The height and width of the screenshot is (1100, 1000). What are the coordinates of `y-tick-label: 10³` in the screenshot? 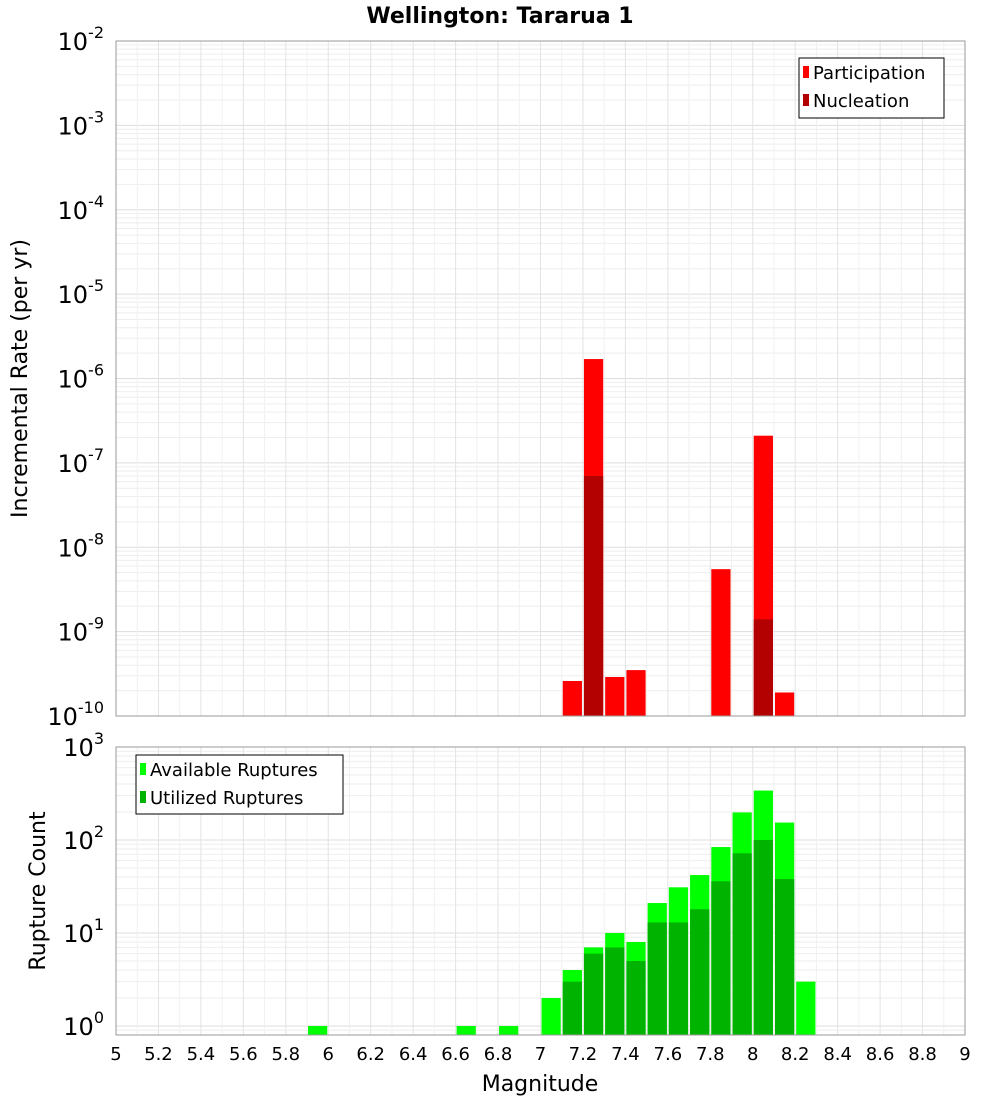 It's located at (83, 745).